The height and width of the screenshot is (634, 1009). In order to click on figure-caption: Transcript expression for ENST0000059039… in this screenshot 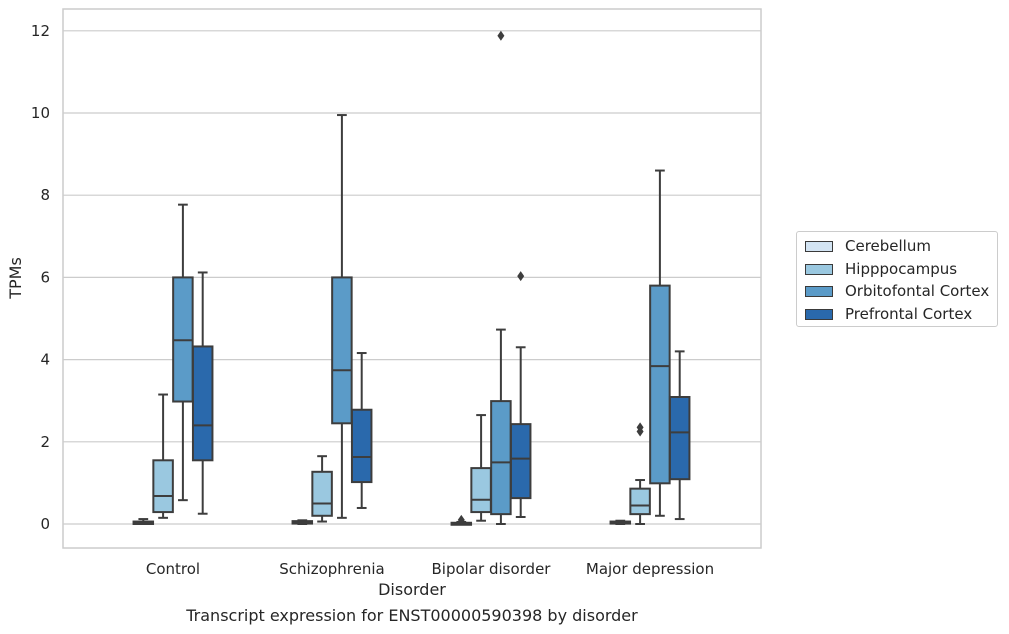, I will do `click(412, 615)`.